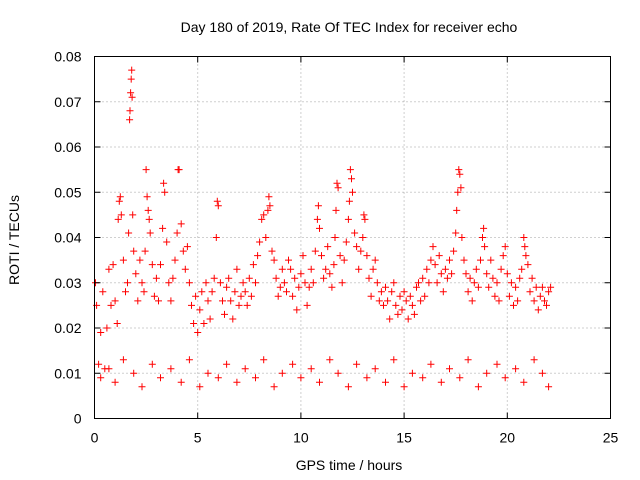 The height and width of the screenshot is (480, 640). Describe the element at coordinates (67, 147) in the screenshot. I see `y-tick-label: 0.06` at that location.